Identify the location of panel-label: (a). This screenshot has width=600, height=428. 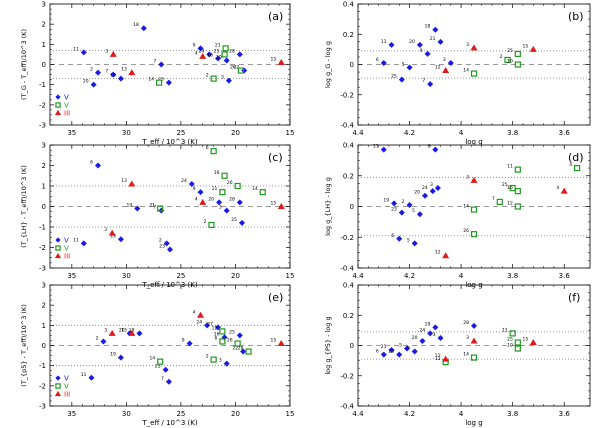
(275, 16).